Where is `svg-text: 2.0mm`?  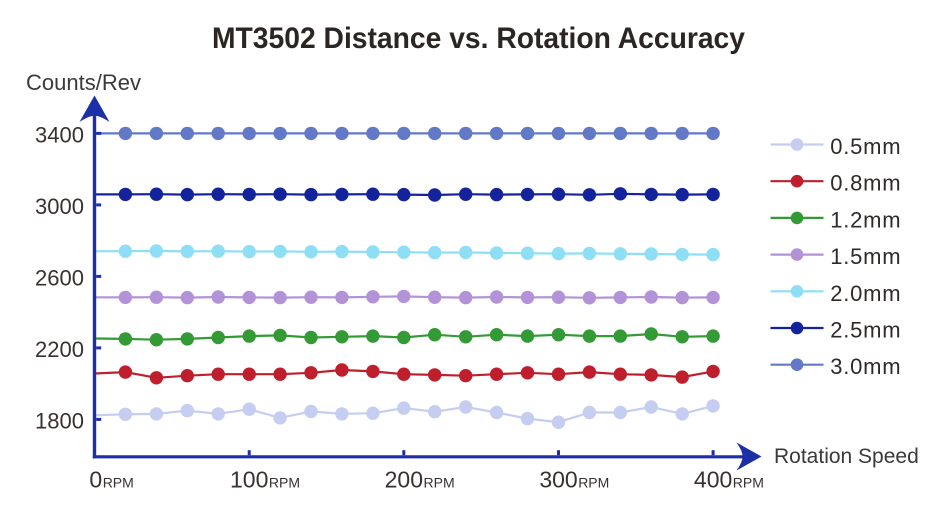
svg-text: 2.0mm is located at coordinates (865, 293).